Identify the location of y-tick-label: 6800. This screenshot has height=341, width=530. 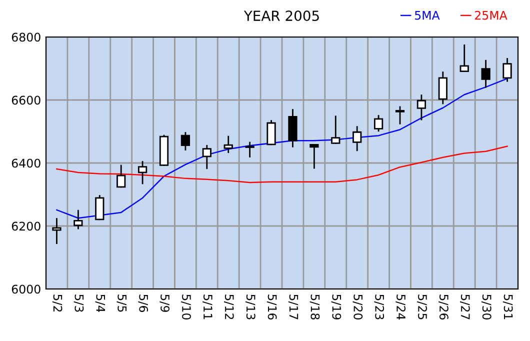
(26, 37).